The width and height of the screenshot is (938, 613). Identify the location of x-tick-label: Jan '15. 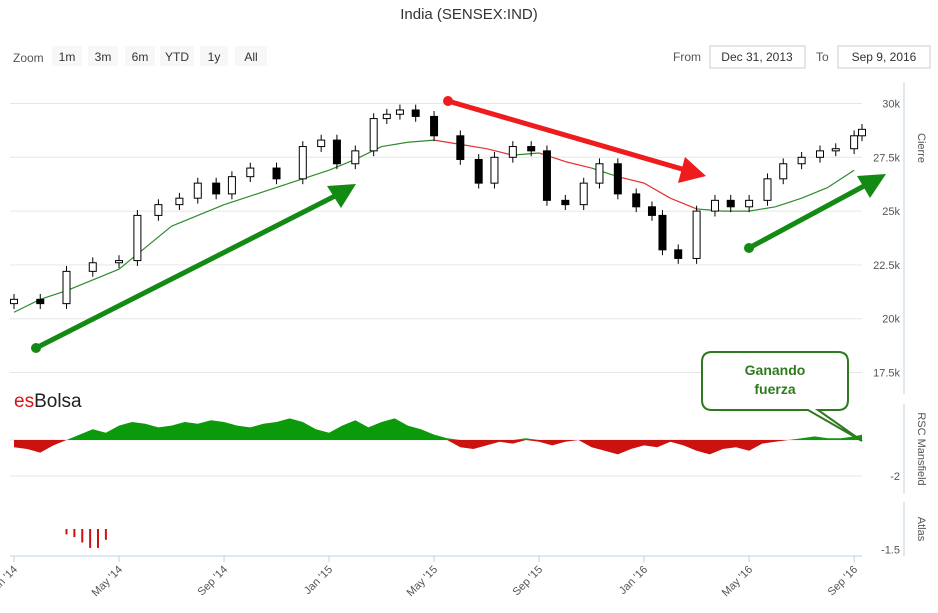
(318, 580).